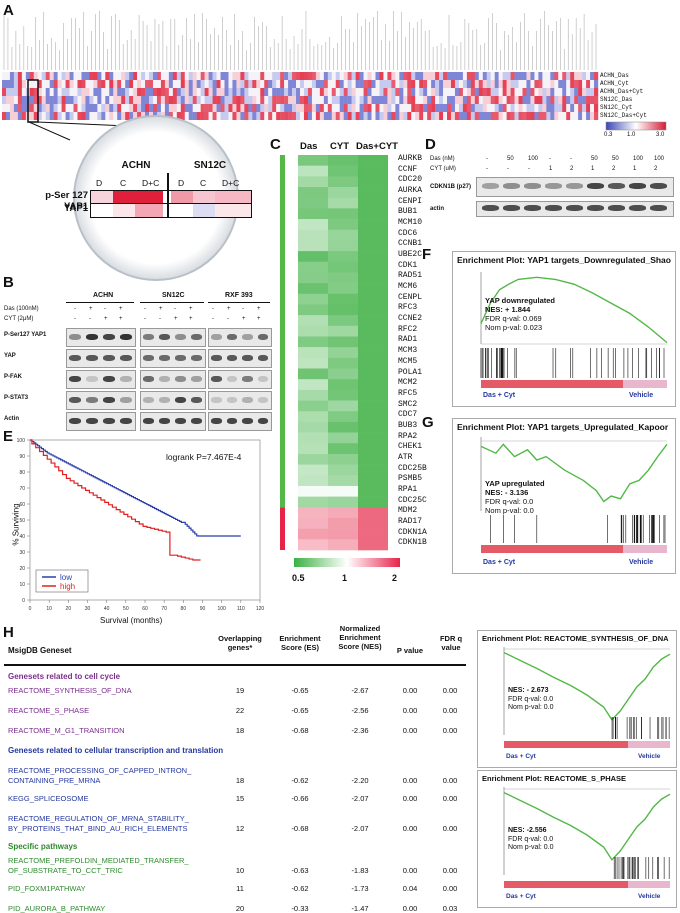  I want to click on gene-label: CCNB1, so click(410, 244).